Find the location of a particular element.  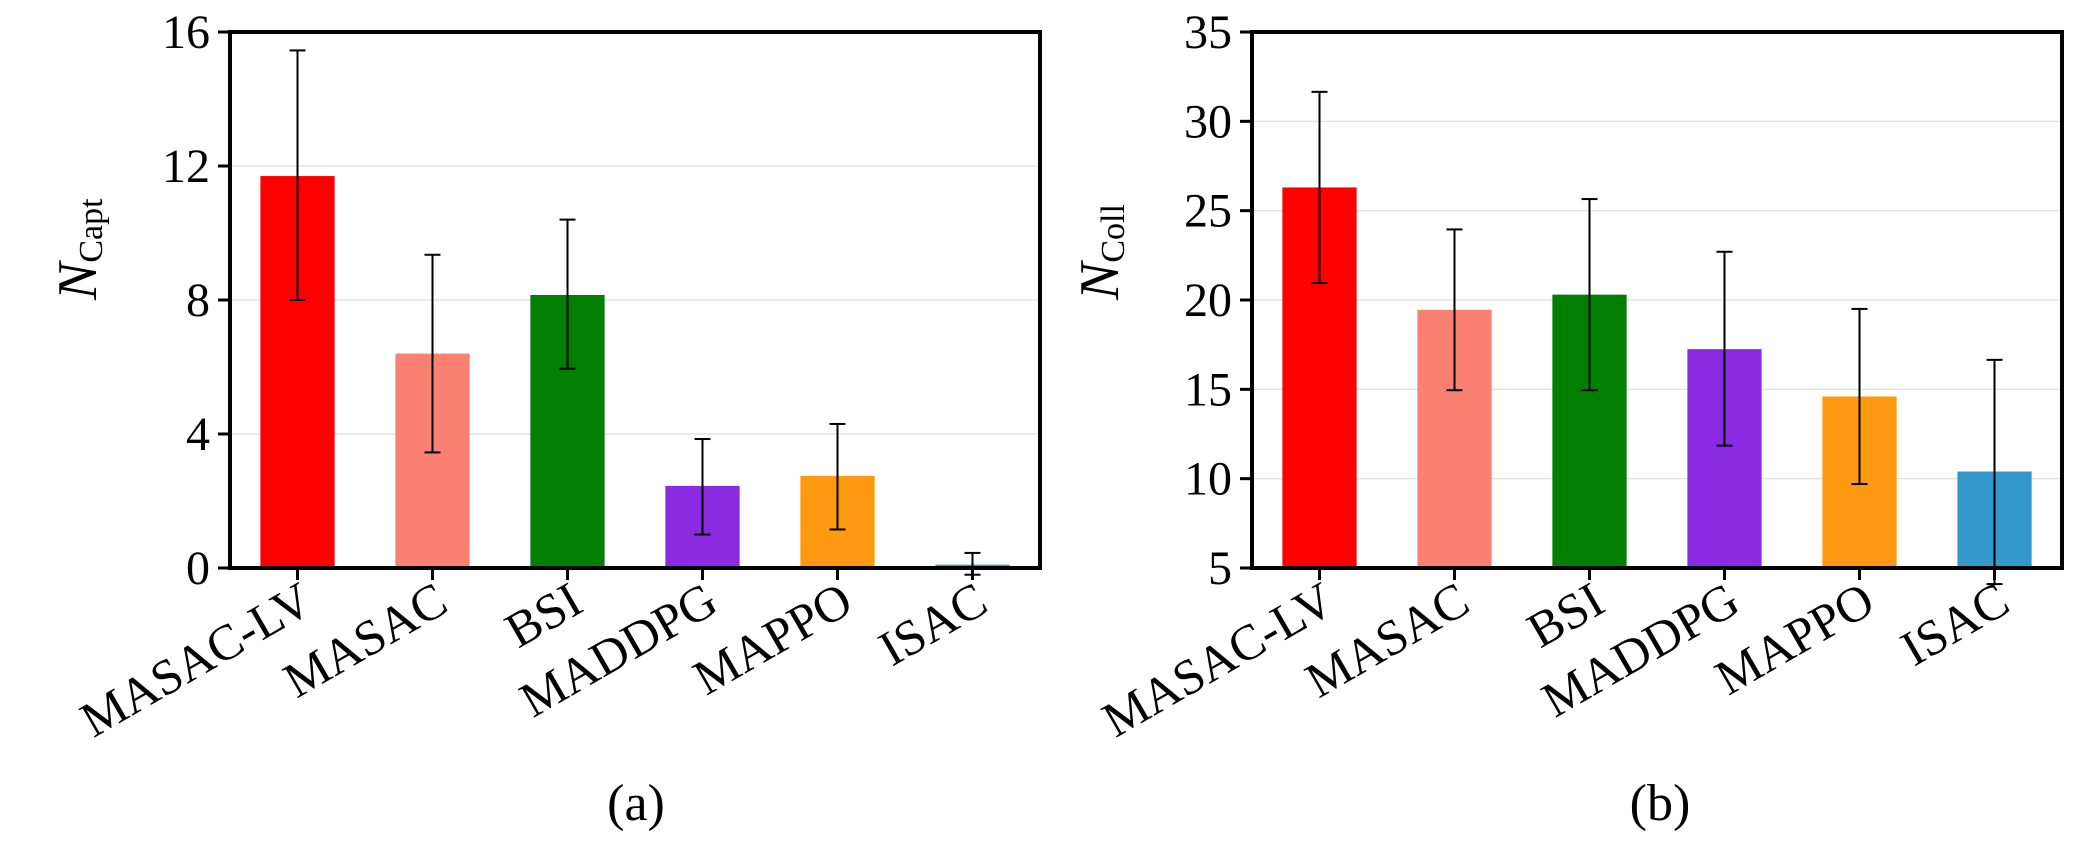

y-tick-label: 10 is located at coordinates (1208, 479).